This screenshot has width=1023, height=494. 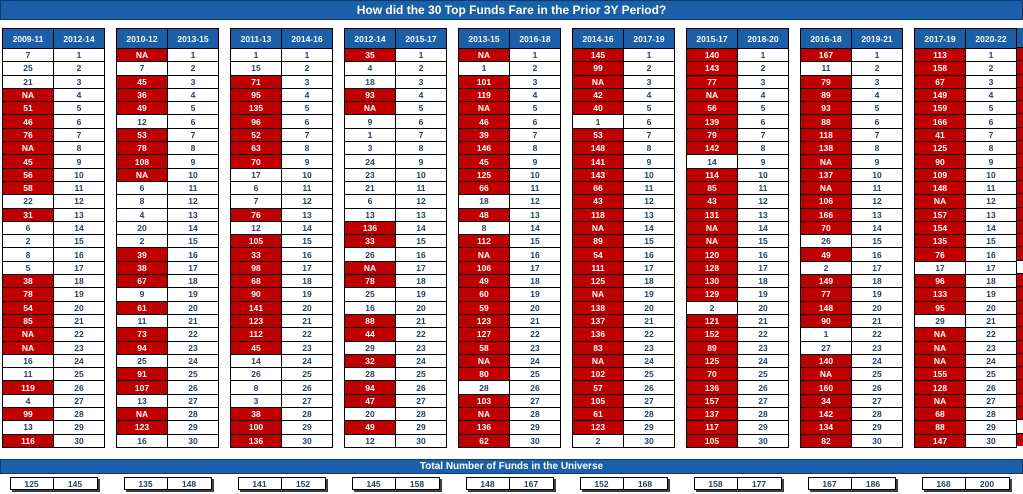 I want to click on fund-value-cell: 12, so click(x=142, y=121).